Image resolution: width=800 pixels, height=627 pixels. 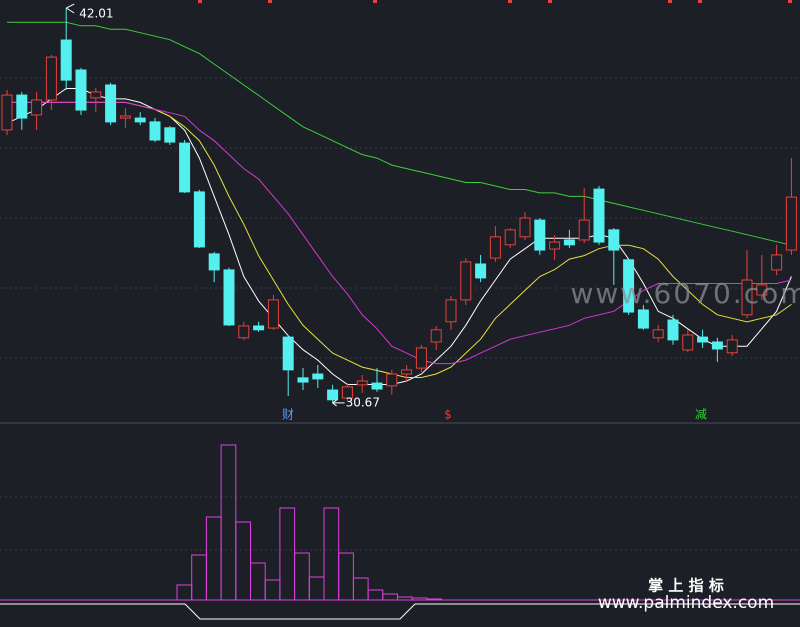 I want to click on max-pointer, so click(x=70, y=8).